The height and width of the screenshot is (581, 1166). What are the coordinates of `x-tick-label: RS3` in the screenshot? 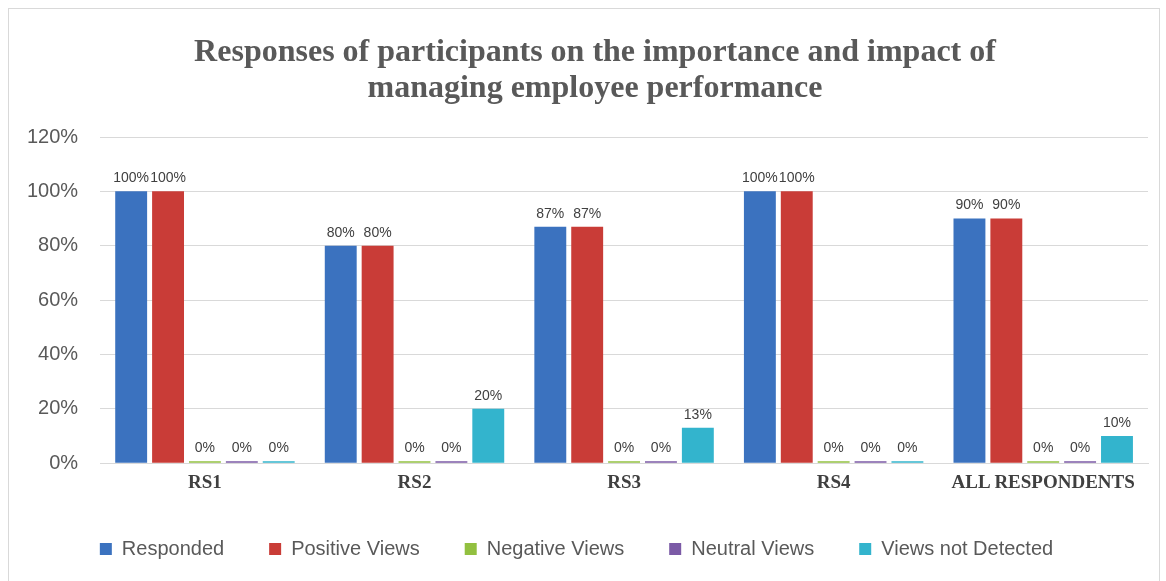 It's located at (624, 481).